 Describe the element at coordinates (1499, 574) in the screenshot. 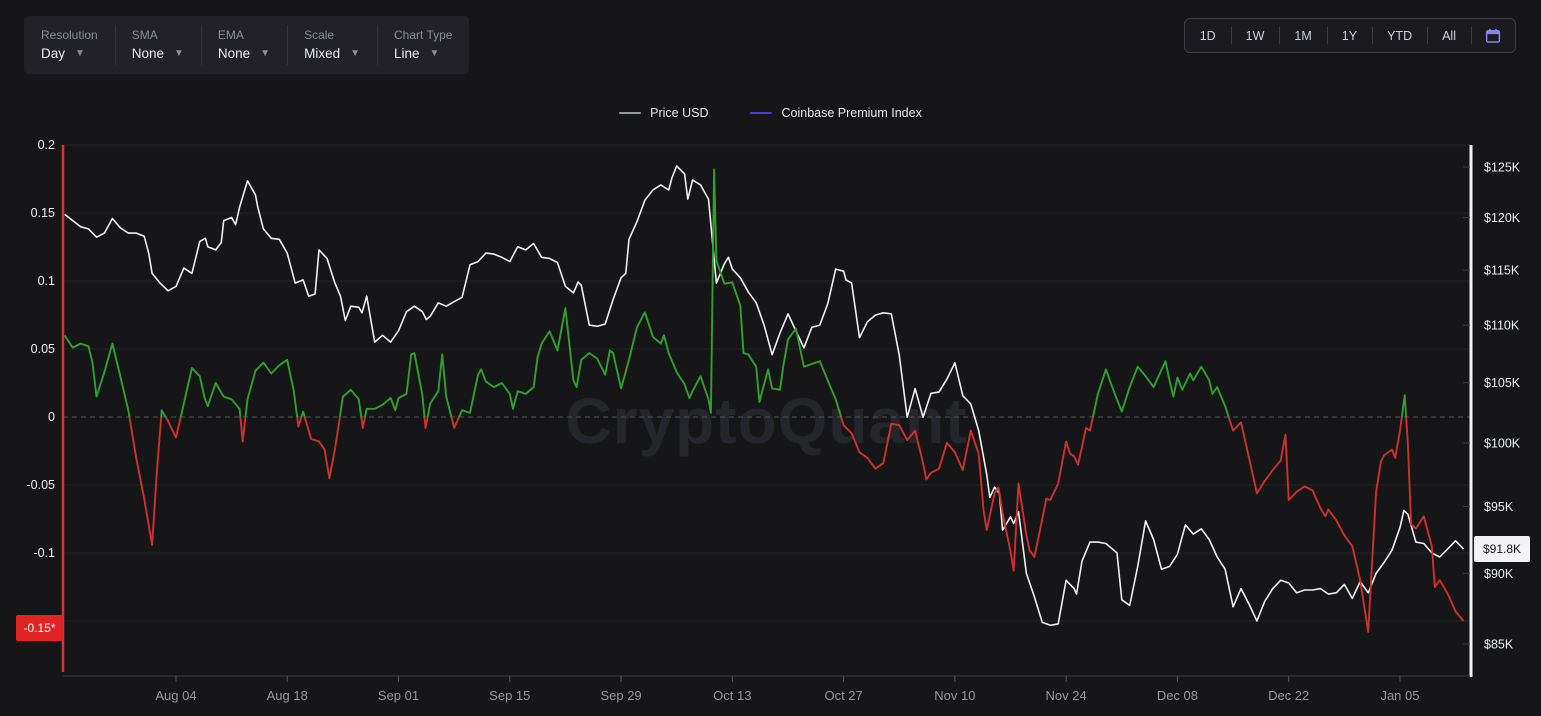

I see `right-axis-tick-label: $90K` at that location.